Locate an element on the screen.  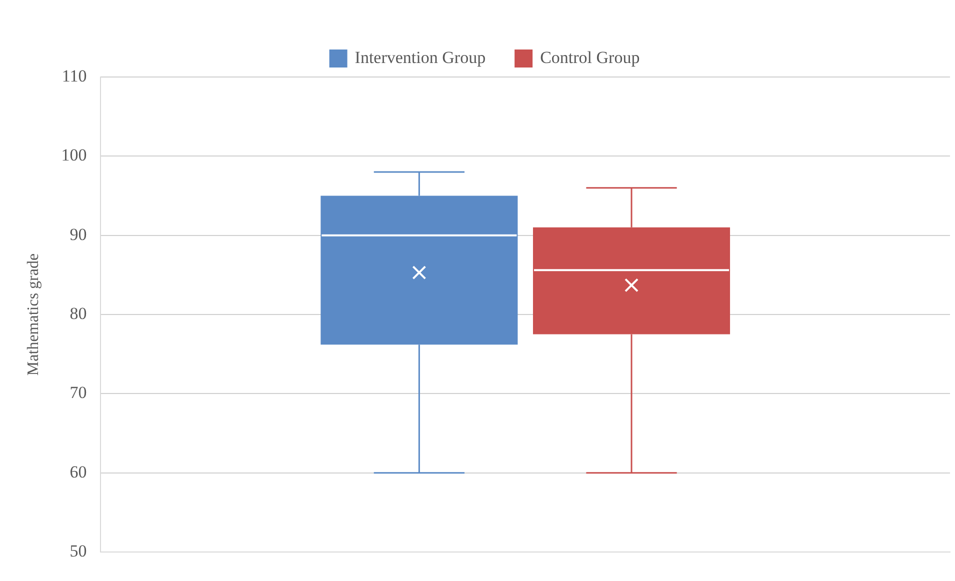
y-tick-label: 90 is located at coordinates (78, 234).